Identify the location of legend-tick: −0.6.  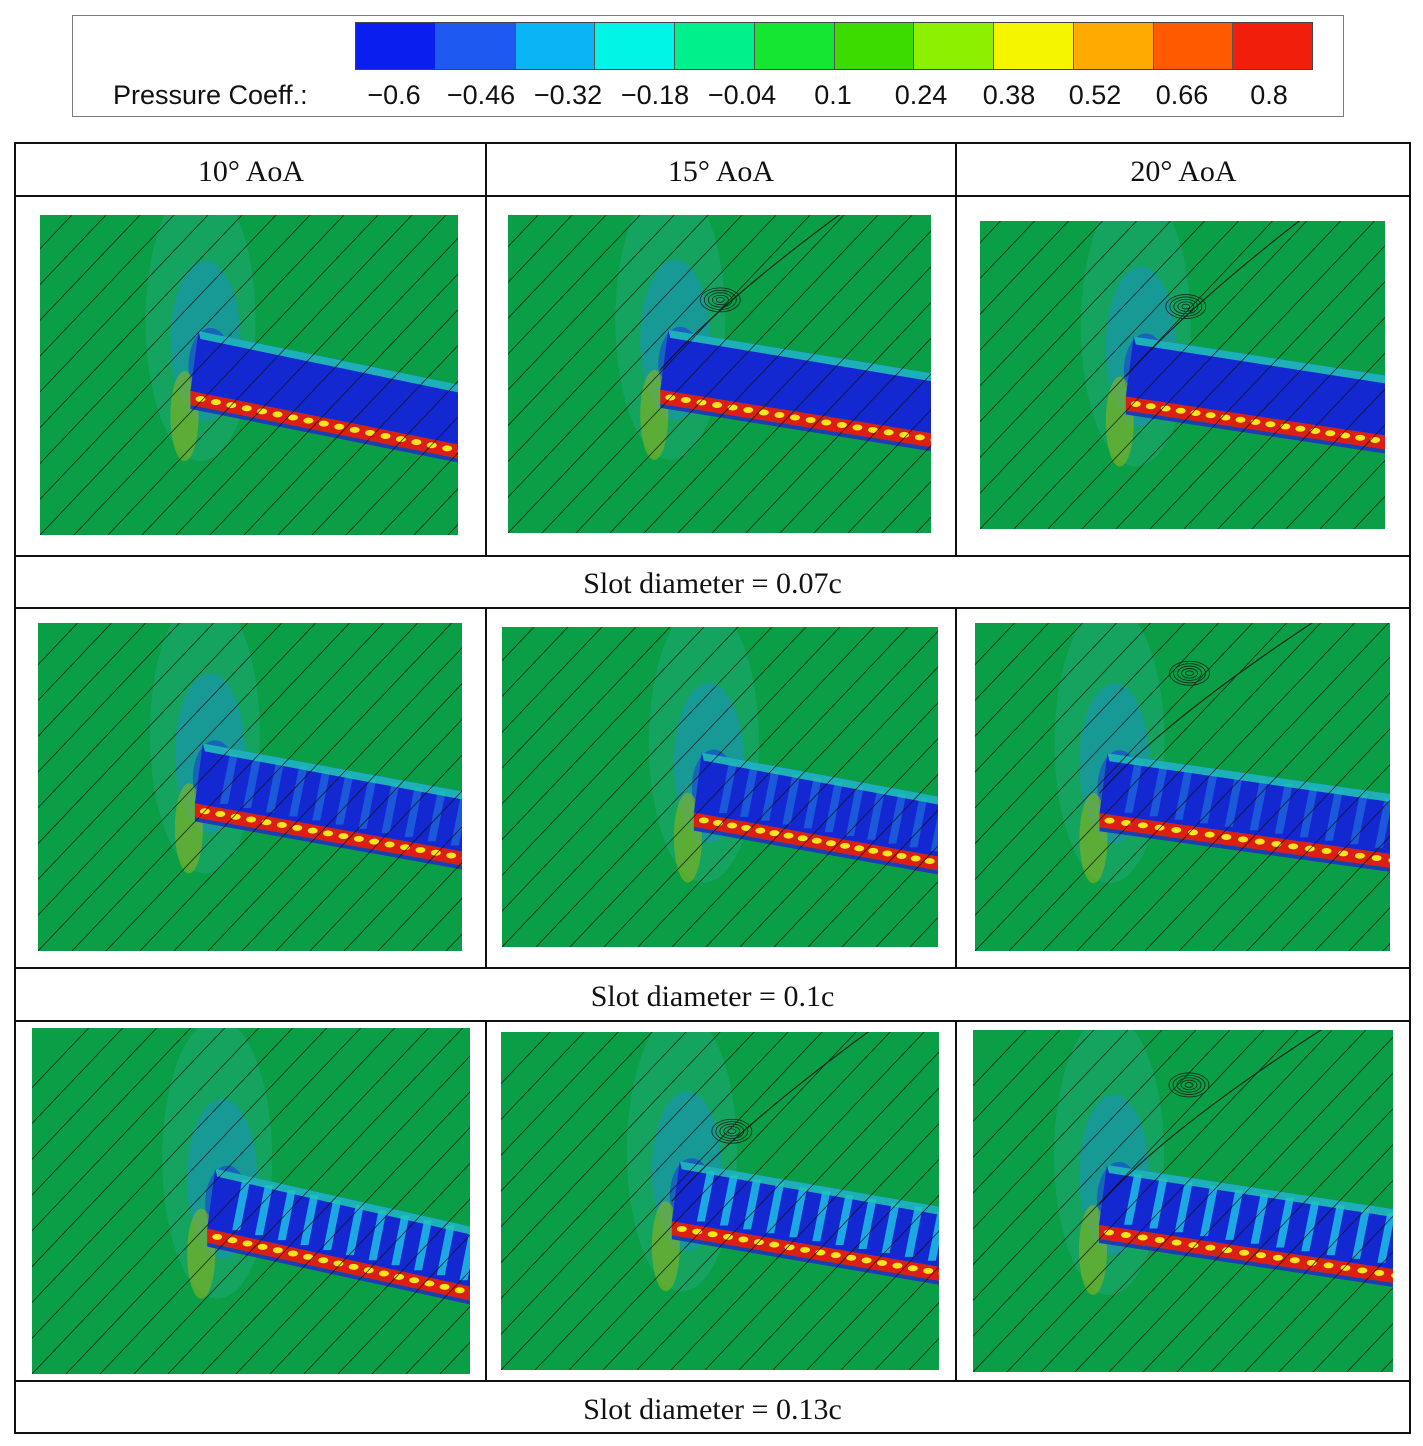
(394, 95).